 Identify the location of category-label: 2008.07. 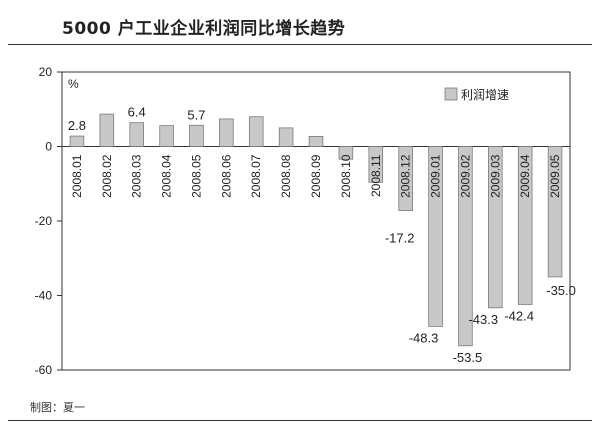
(256, 176).